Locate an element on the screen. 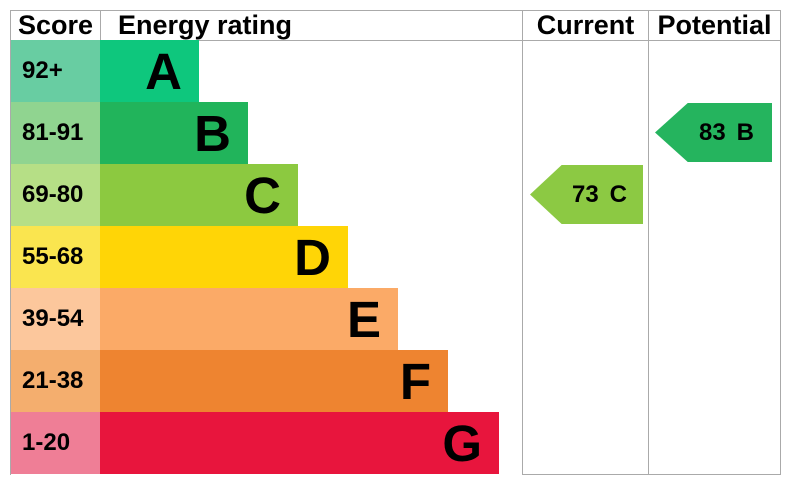 The width and height of the screenshot is (792, 492). score-cell: 55-68 is located at coordinates (55, 257).